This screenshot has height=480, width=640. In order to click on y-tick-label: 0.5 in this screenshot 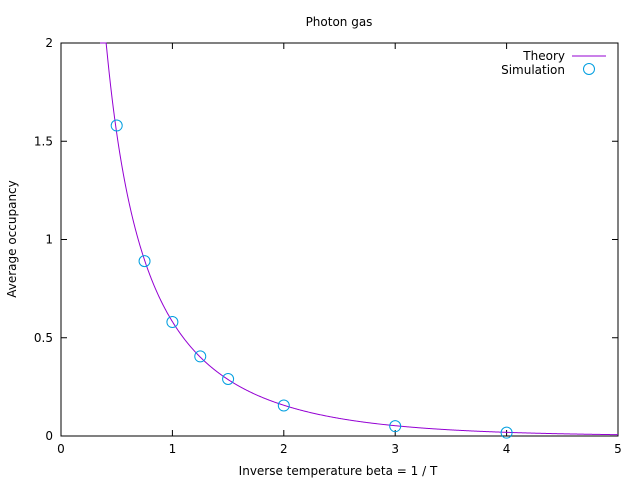, I will do `click(43, 338)`.